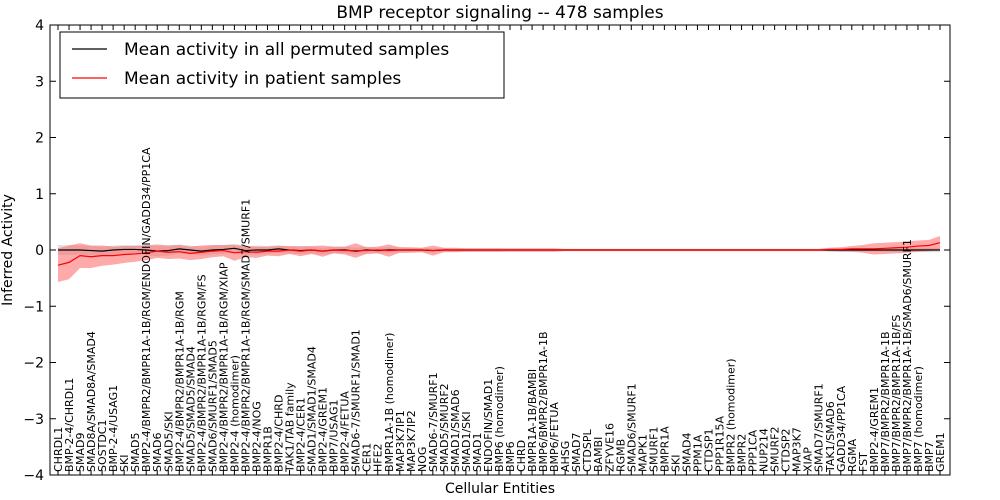  What do you see at coordinates (499, 419) in the screenshot?
I see `x-tick-label: BMP6 (homodimer)` at bounding box center [499, 419].